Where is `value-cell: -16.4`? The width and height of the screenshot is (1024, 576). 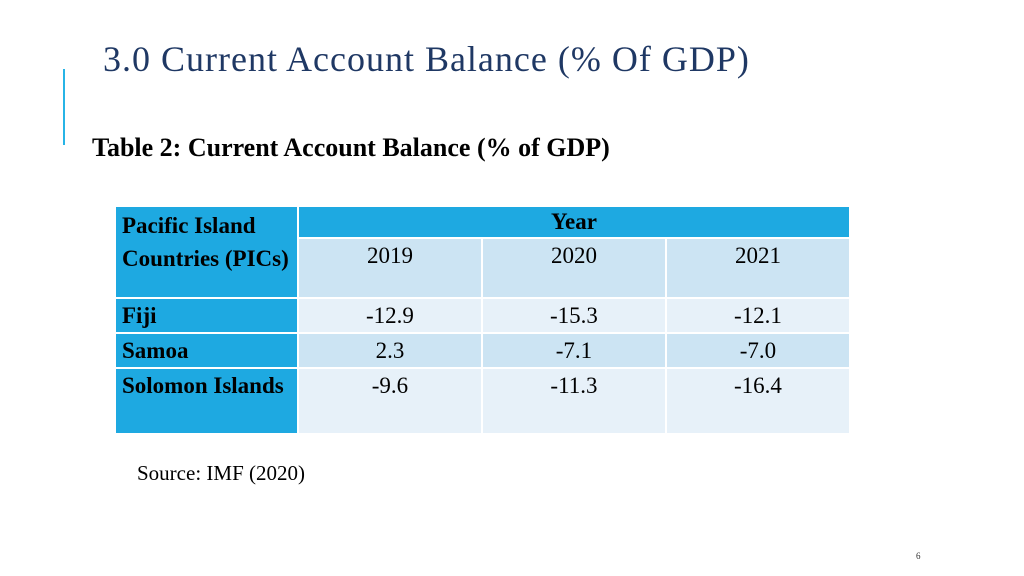 value-cell: -16.4 is located at coordinates (758, 401).